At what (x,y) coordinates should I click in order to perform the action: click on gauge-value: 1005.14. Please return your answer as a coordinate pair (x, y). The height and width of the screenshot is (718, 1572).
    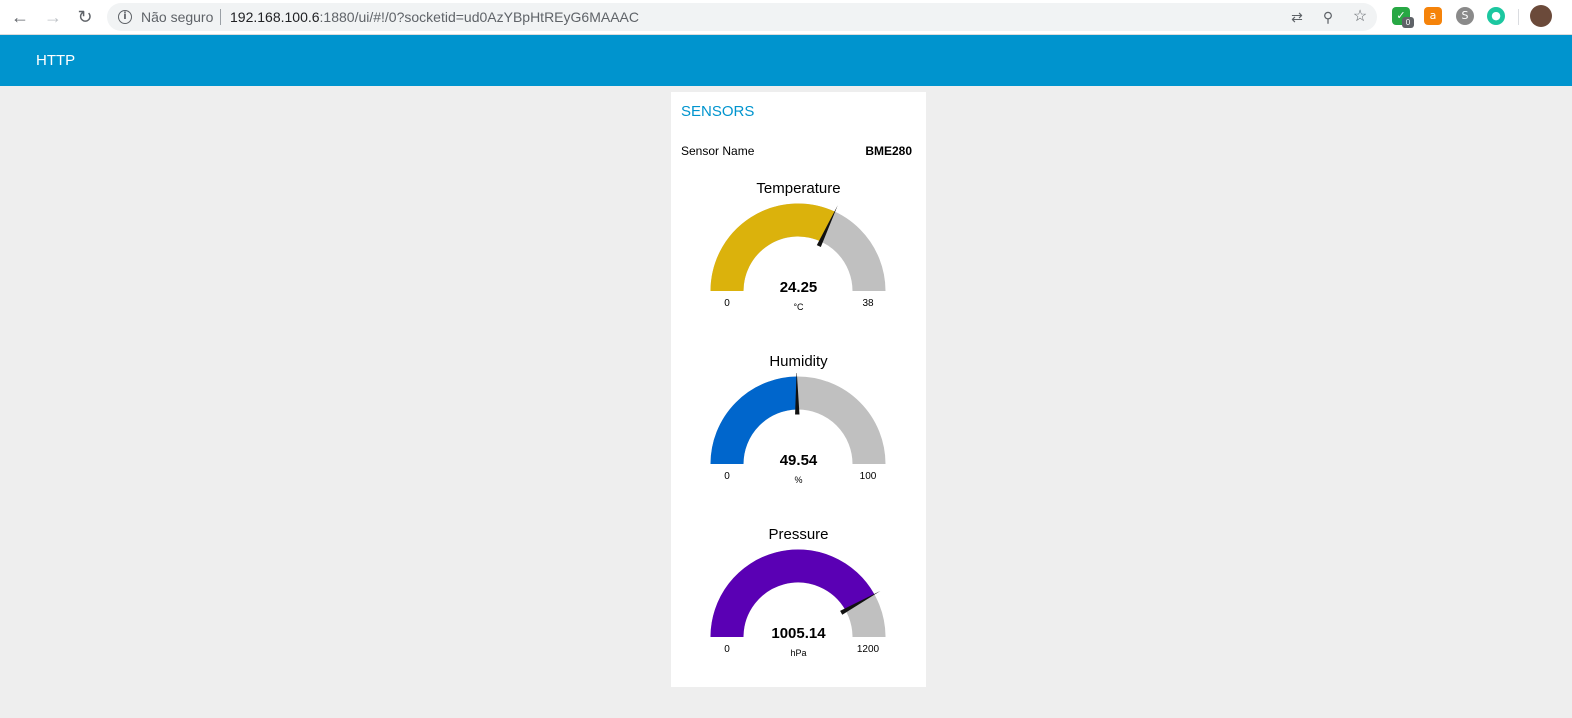
    Looking at the image, I should click on (798, 633).